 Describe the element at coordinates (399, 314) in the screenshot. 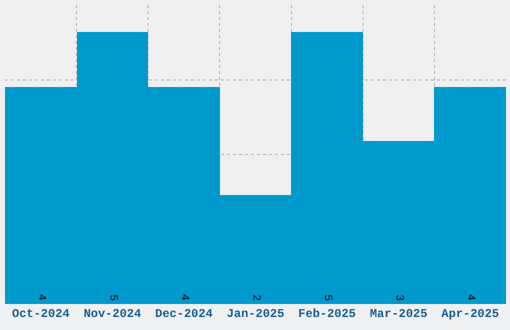

I see `x-tick-label: Mar-2025` at that location.